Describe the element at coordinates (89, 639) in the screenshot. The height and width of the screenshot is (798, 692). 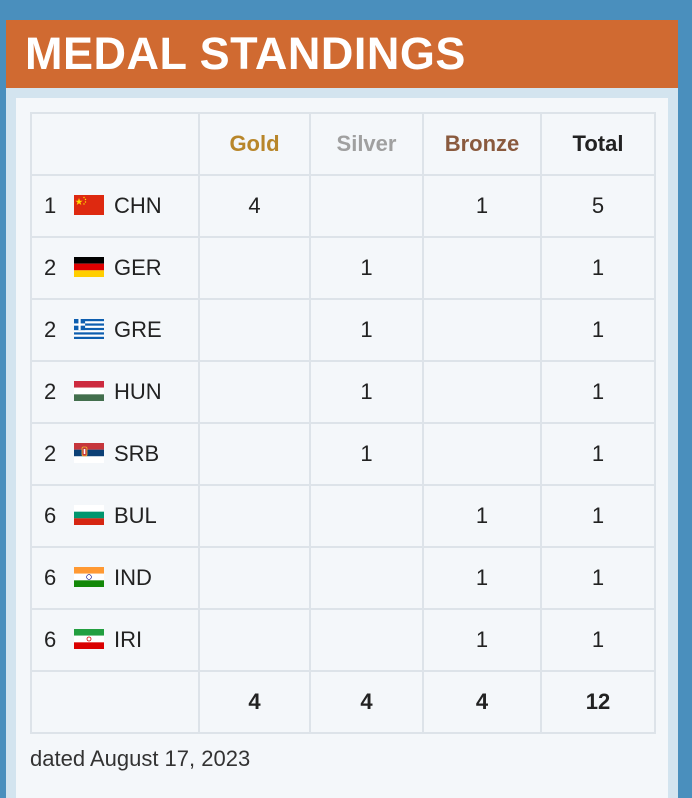
I see `iran-flag-icon` at that location.